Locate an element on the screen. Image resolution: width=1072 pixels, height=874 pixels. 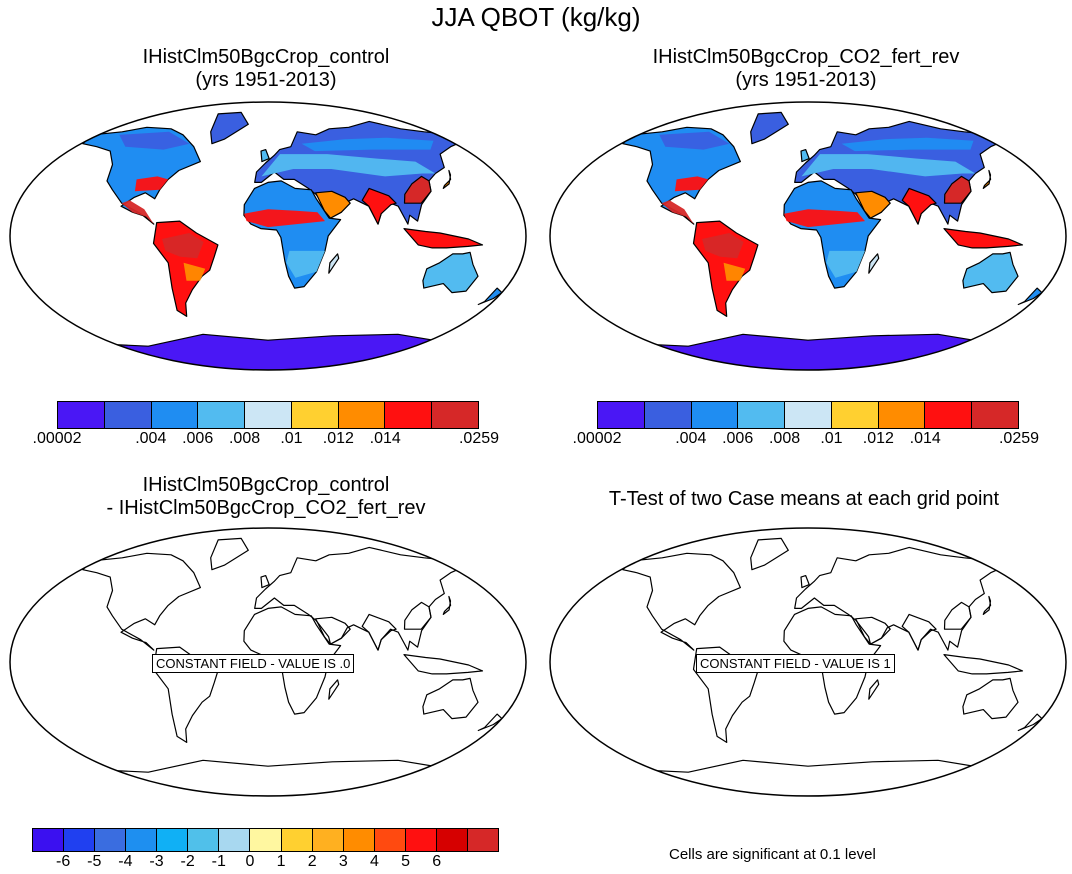
field-sahel-band is located at coordinates (284, 218).